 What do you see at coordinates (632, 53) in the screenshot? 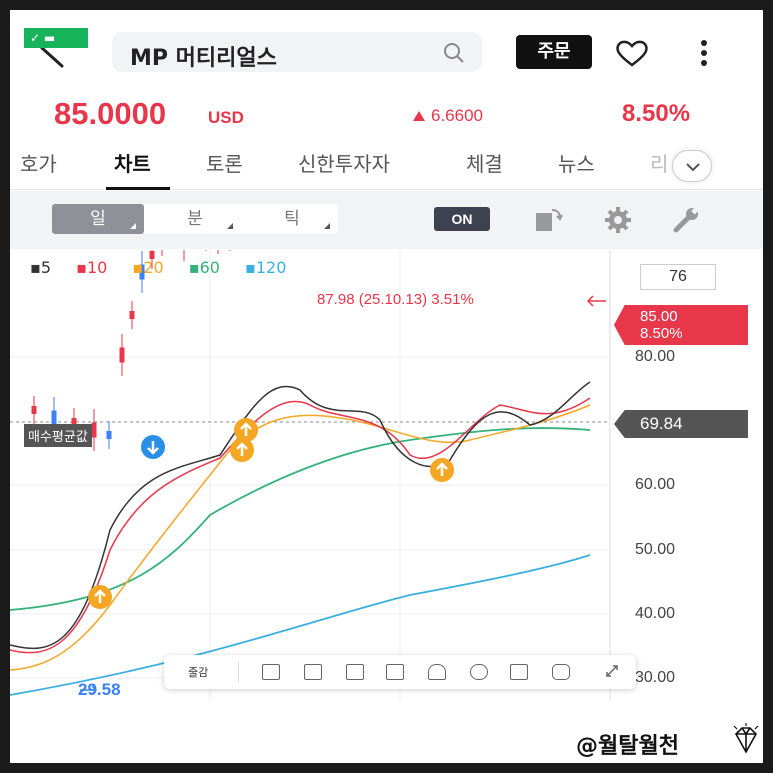
I see `heart-icon` at bounding box center [632, 53].